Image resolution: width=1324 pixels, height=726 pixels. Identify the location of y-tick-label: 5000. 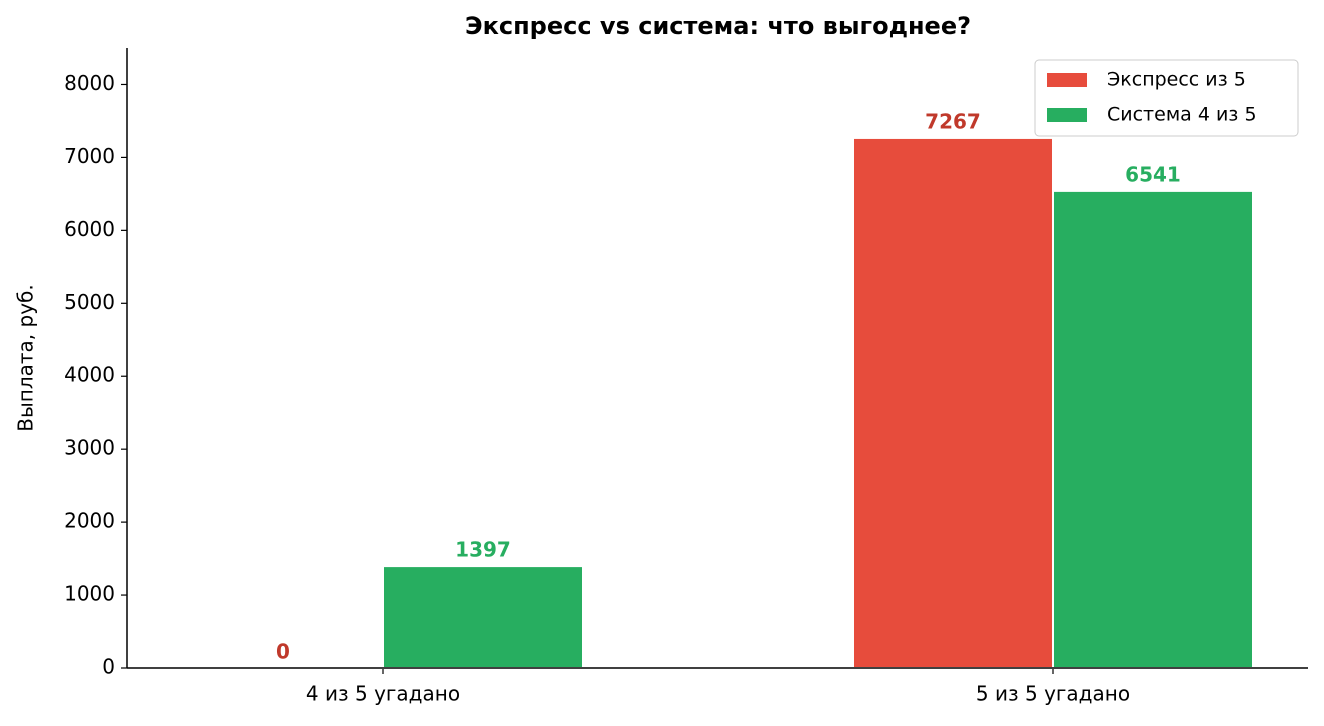
(89, 302).